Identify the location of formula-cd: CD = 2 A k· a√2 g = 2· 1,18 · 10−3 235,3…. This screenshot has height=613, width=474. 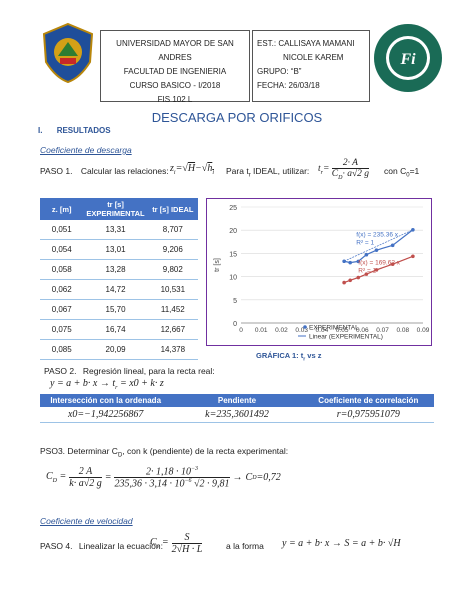
(163, 478).